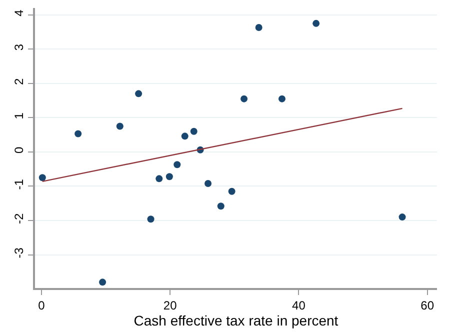  Describe the element at coordinates (19, 47) in the screenshot. I see `y-tick-label: 3` at that location.